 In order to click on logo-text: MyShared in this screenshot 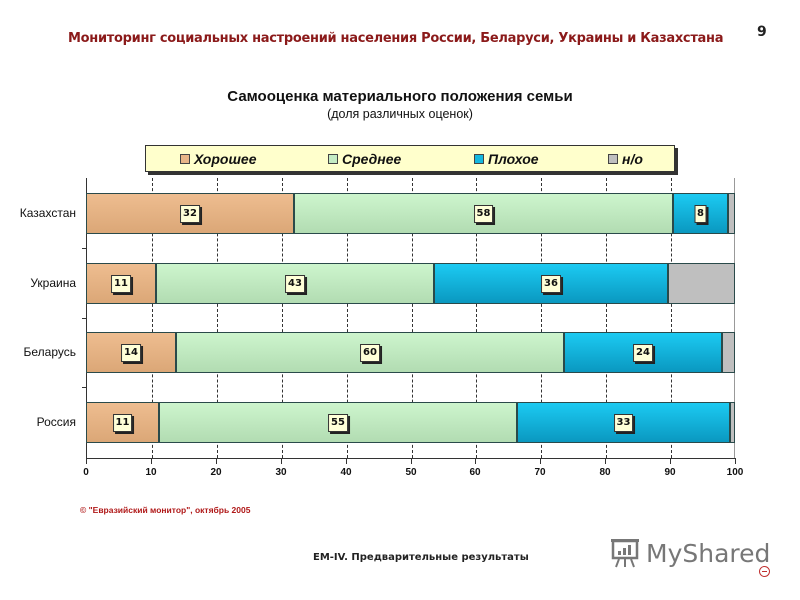, I will do `click(708, 553)`.